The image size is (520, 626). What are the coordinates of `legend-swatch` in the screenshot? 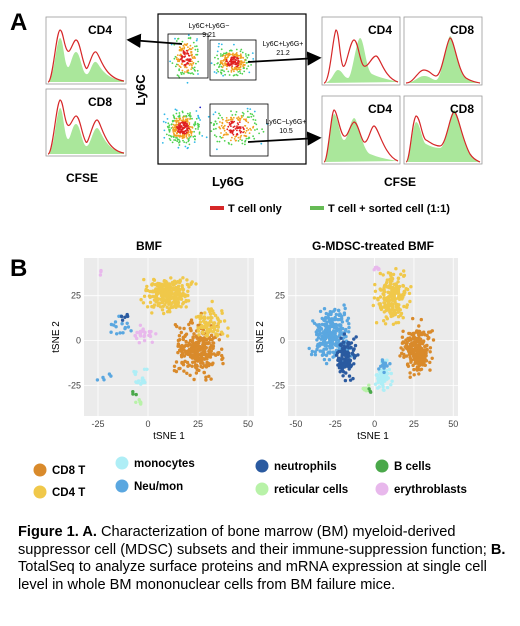 It's located at (382, 466).